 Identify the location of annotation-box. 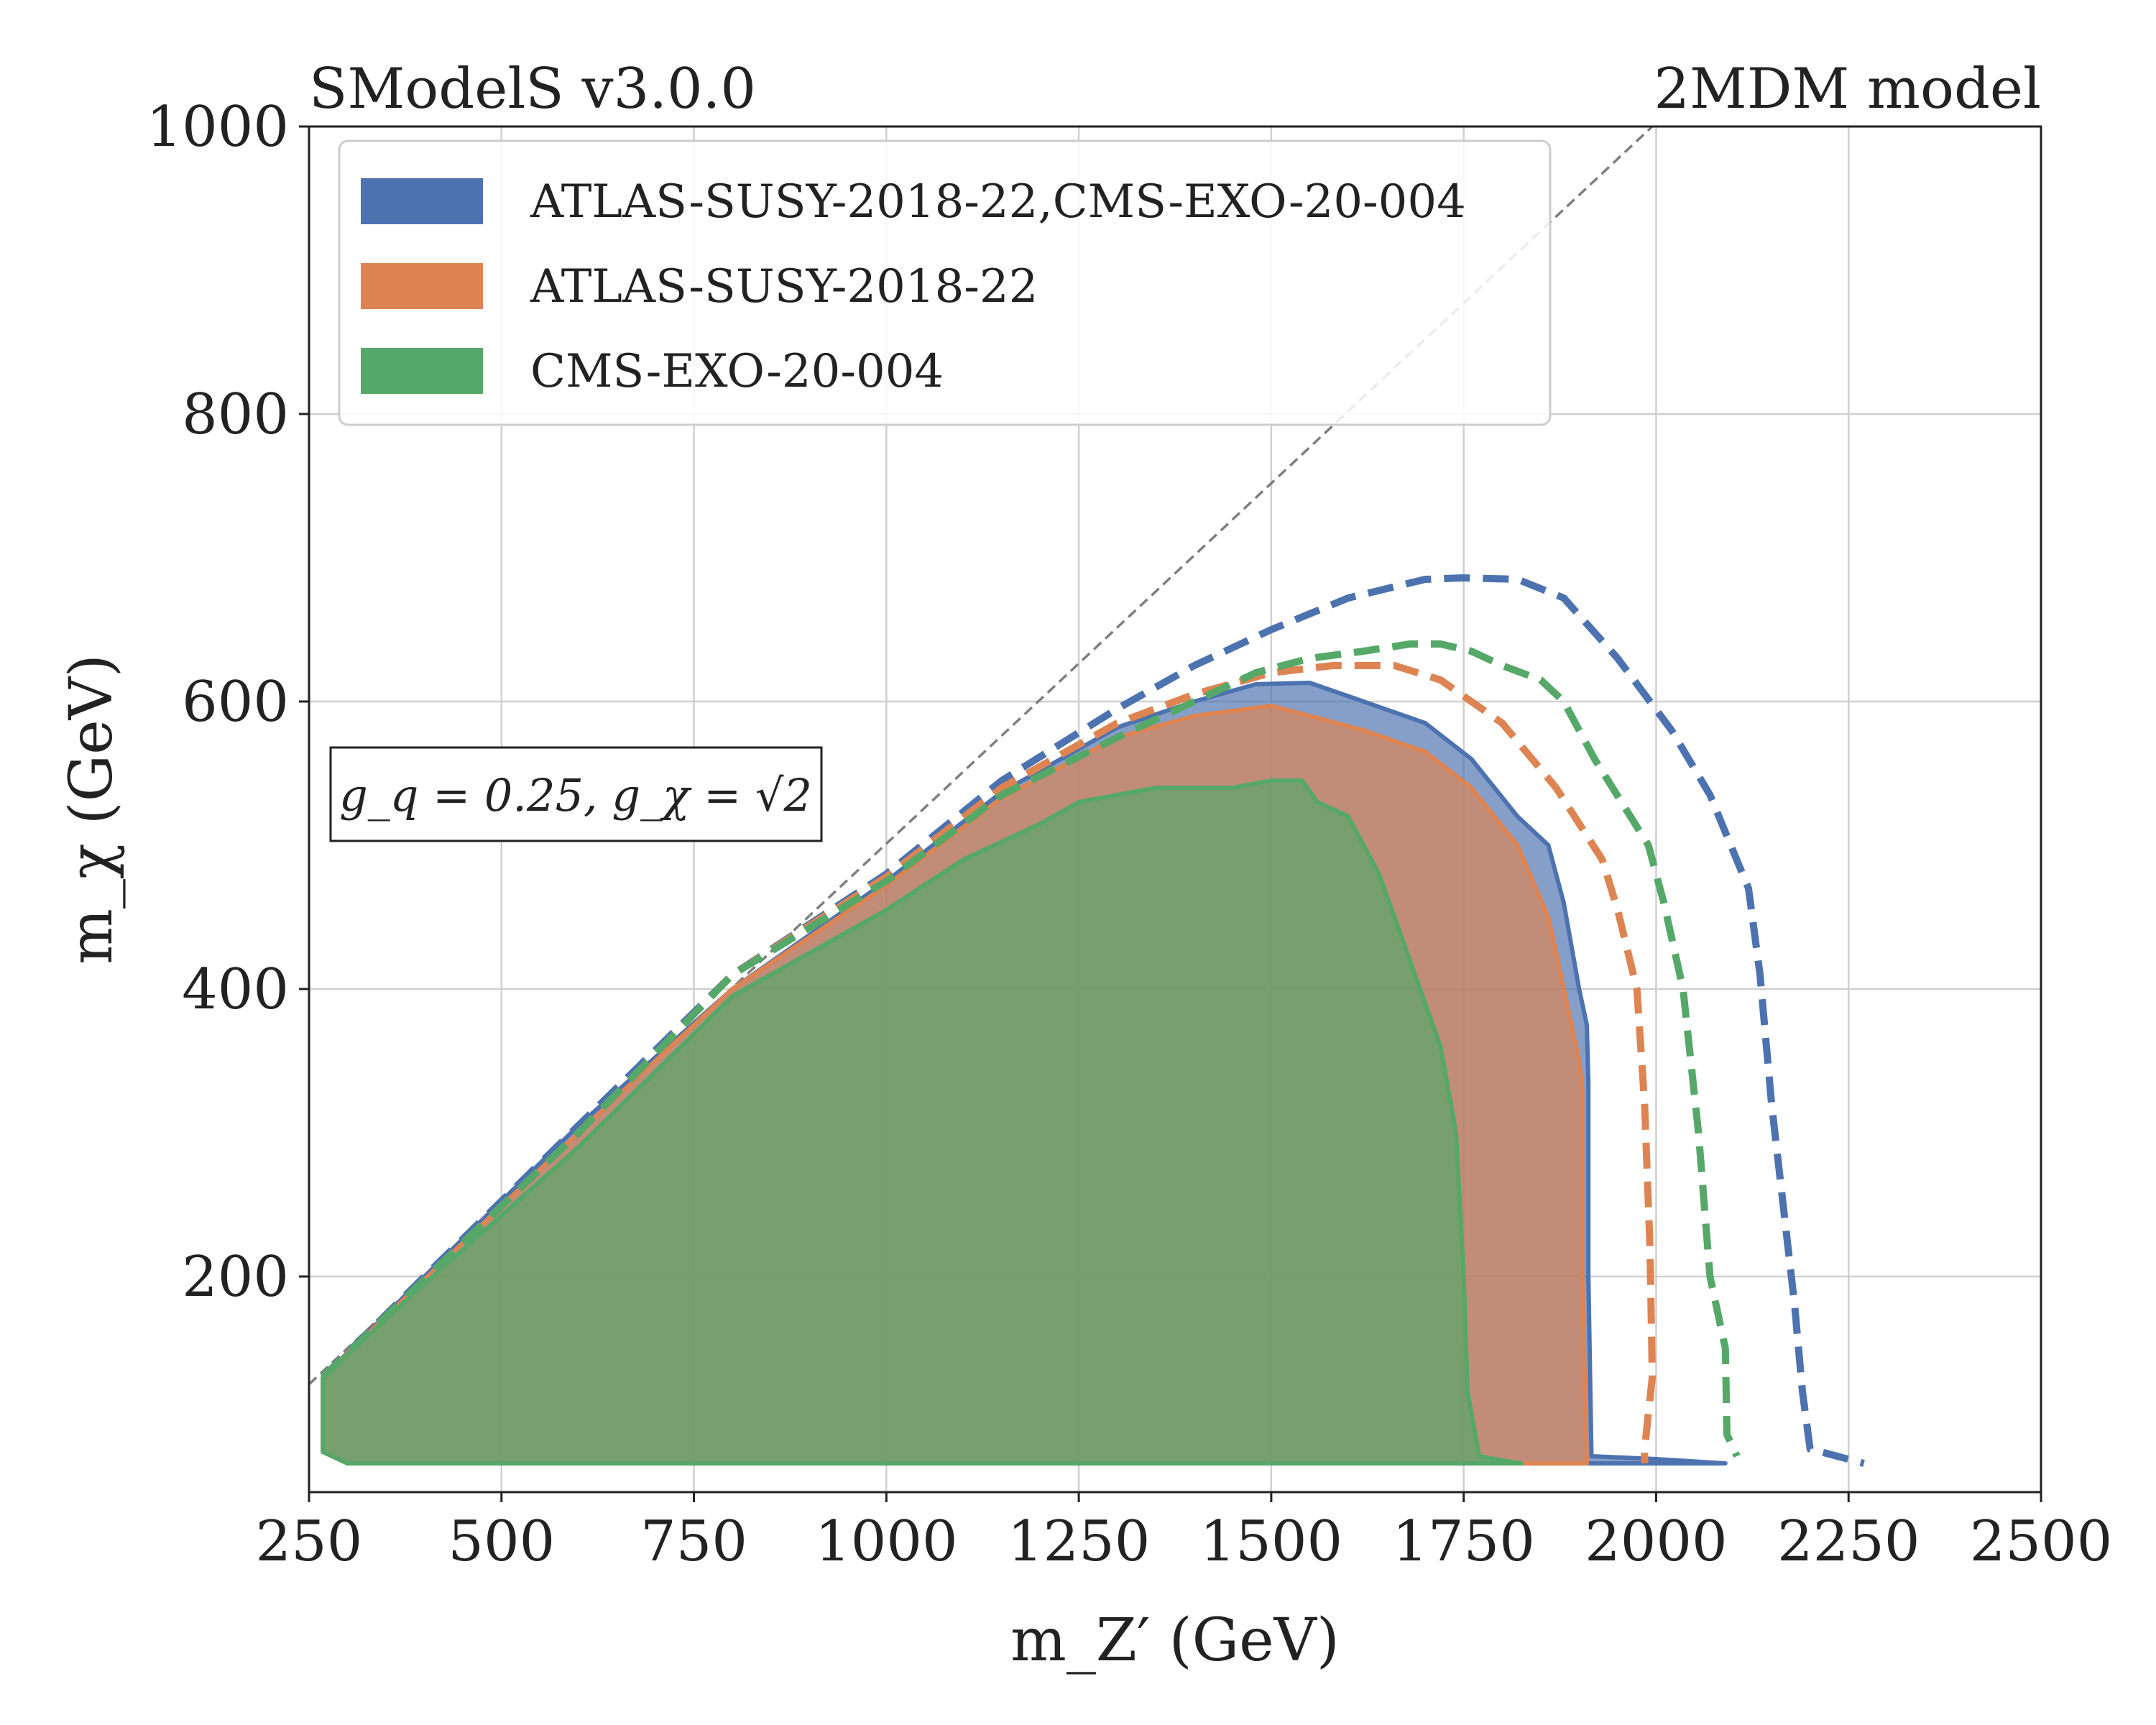
(576, 794).